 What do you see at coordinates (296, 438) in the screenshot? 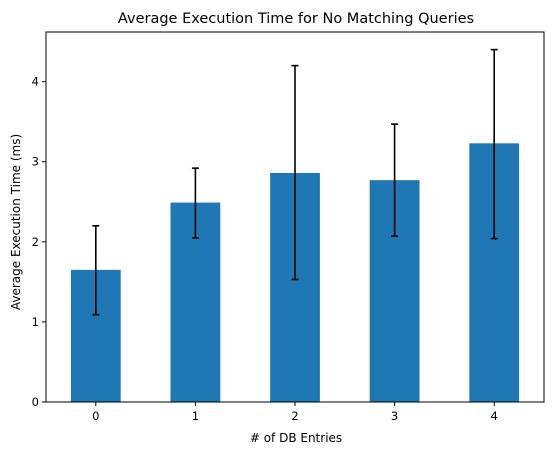
I see `x-axis-label: # of DB Entries` at bounding box center [296, 438].